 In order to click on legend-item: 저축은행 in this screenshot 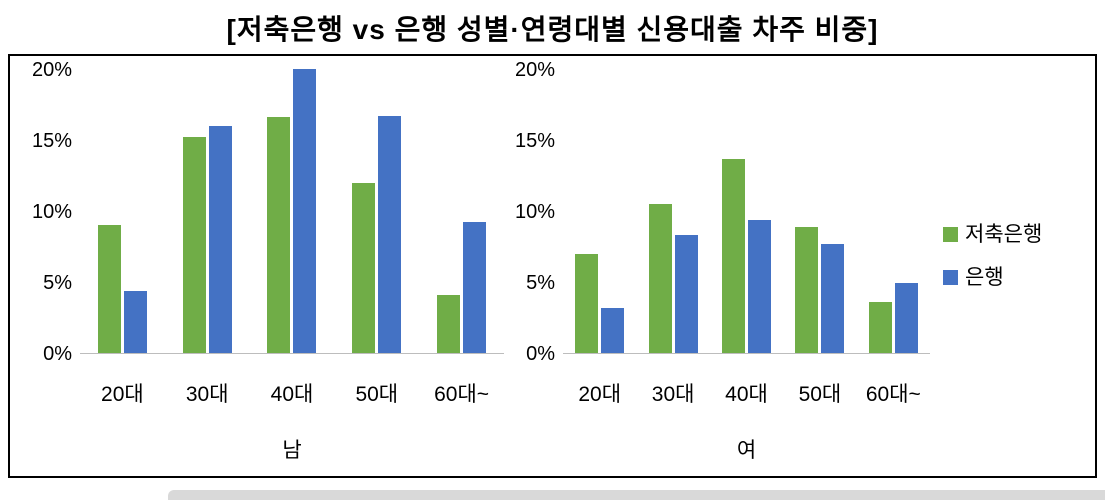, I will do `click(992, 234)`.